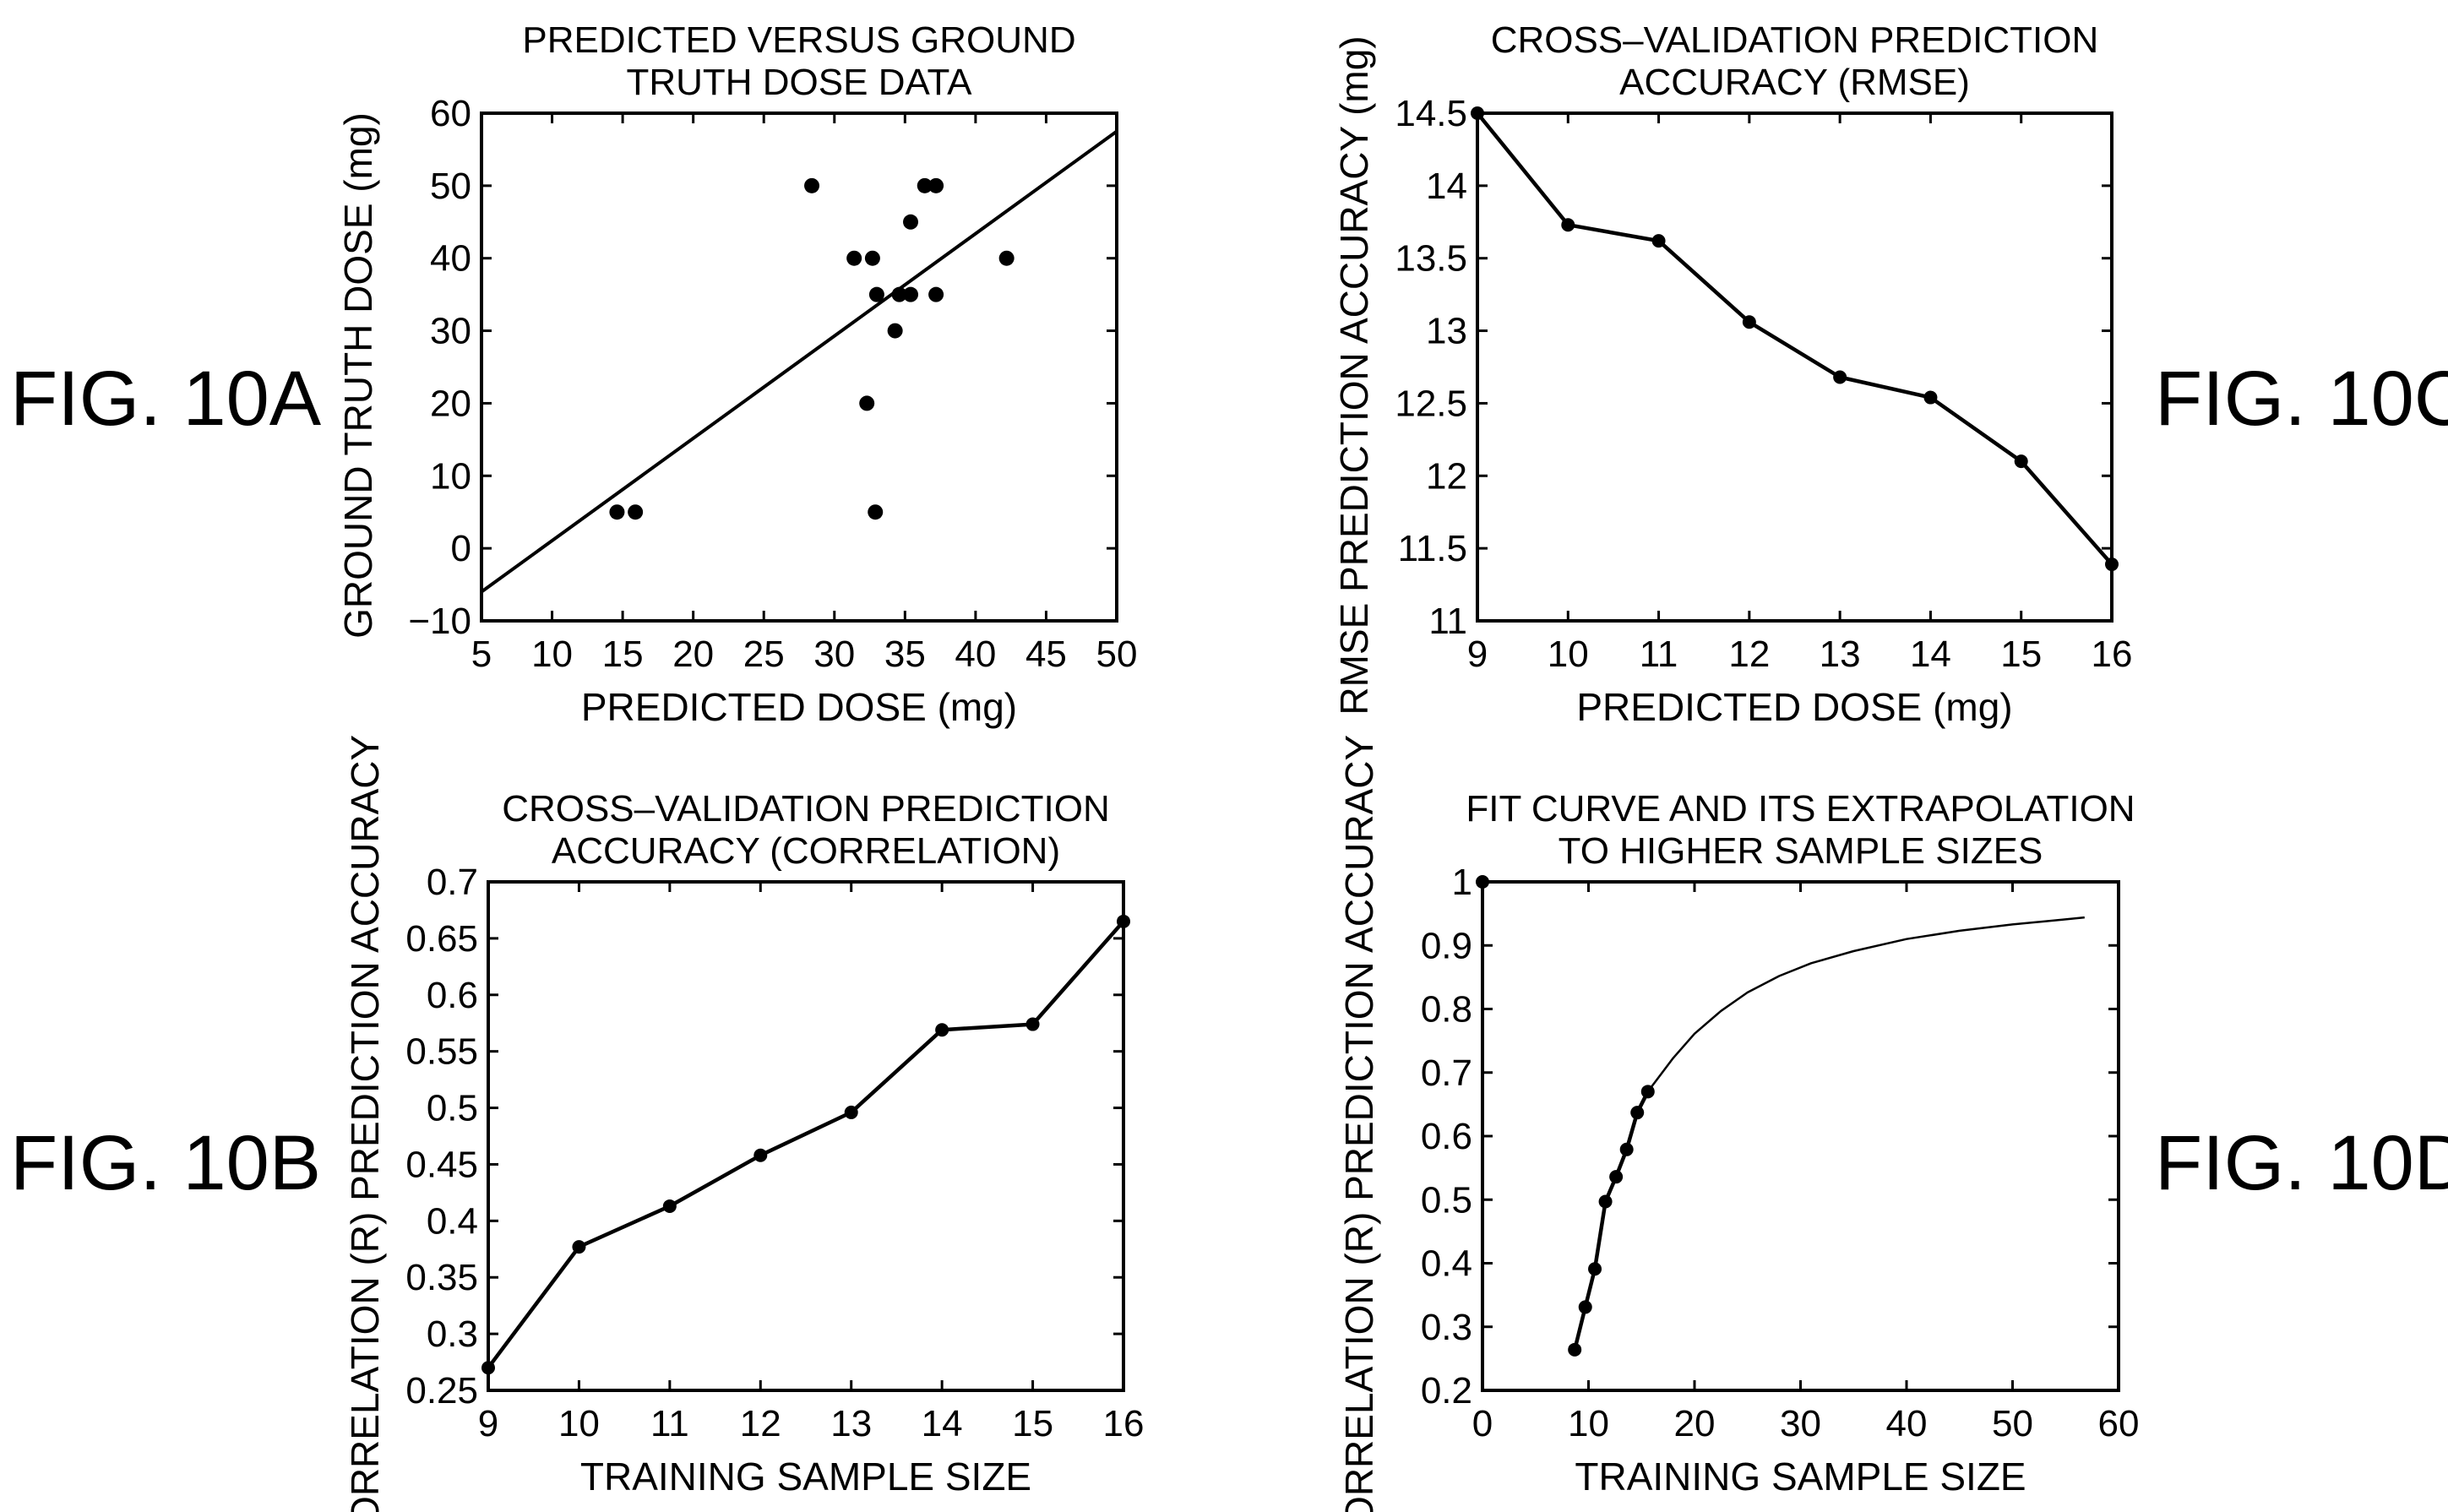 This screenshot has height=1512, width=2448. Describe the element at coordinates (482, 655) in the screenshot. I see `x-tick-label: 5` at that location.